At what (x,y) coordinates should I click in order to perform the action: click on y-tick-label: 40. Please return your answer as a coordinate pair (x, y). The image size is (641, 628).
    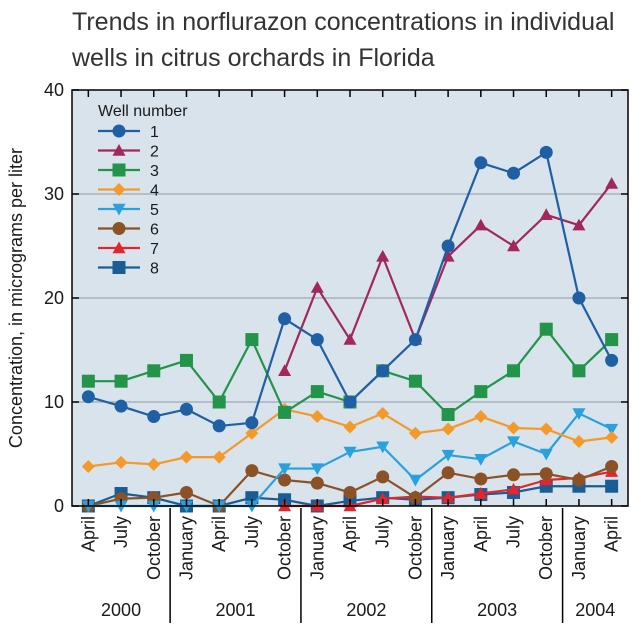
    Looking at the image, I should click on (54, 90).